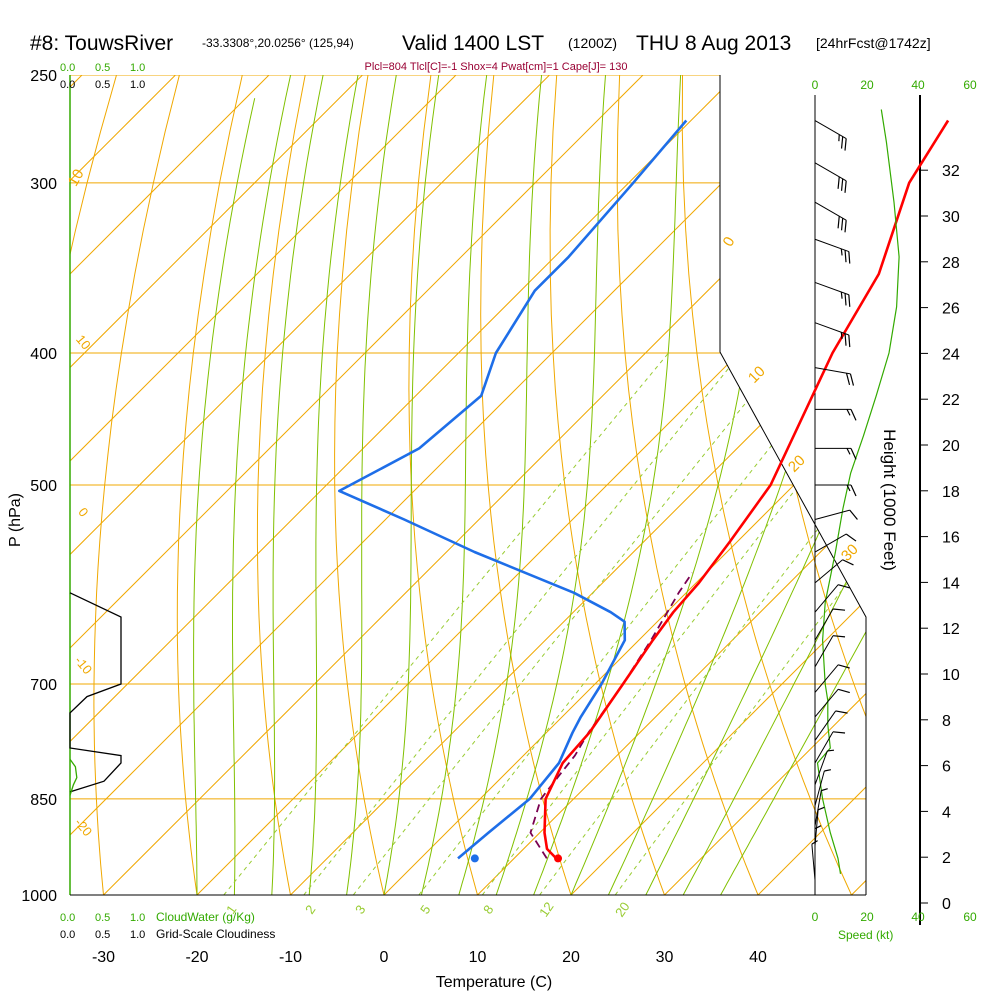 The height and width of the screenshot is (1000, 1000). Describe the element at coordinates (592, 43) in the screenshot. I see `chart-title-zulu: (1200Z)` at that location.